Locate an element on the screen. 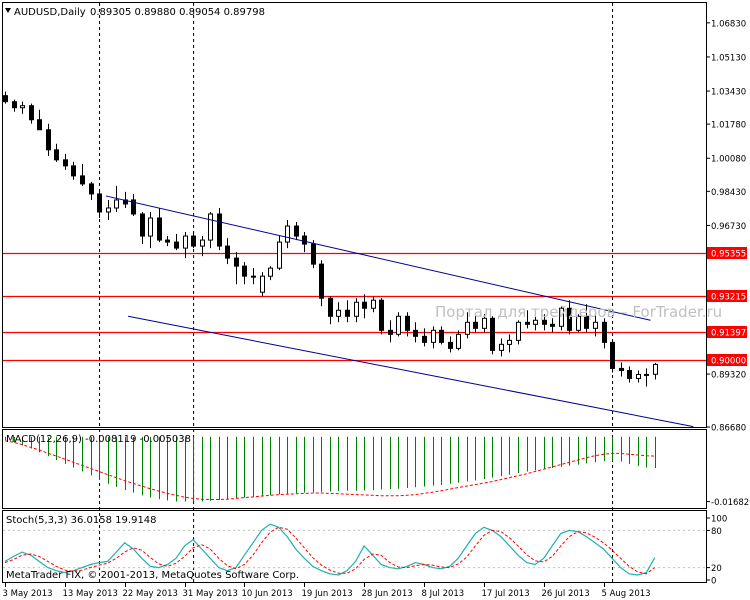  price-tick-label: 1.01780 is located at coordinates (728, 126).